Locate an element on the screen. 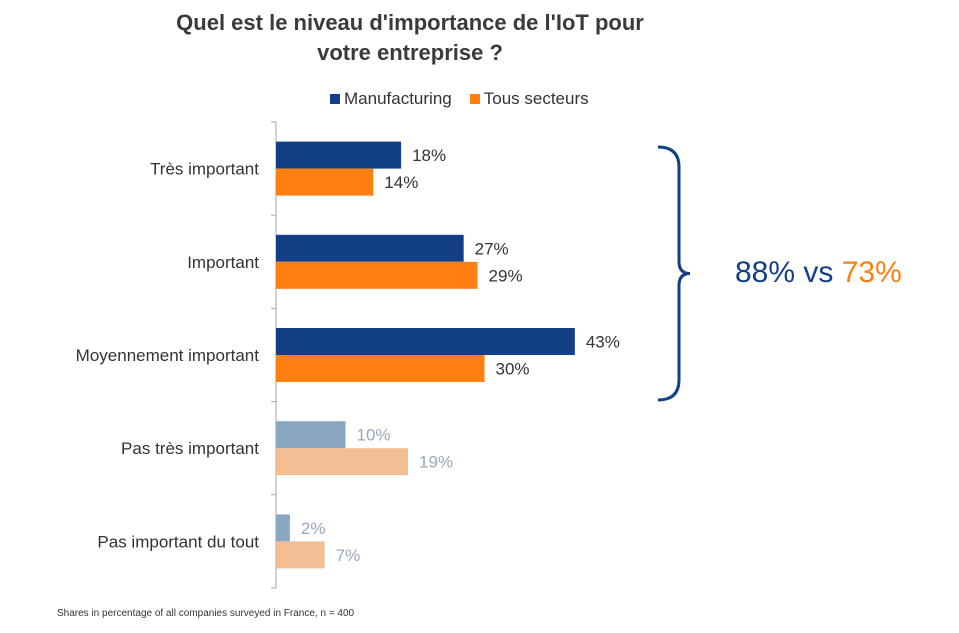 Image resolution: width=959 pixels, height=633 pixels. legend-label-tous-secteurs: Tous secteurs is located at coordinates (536, 98).